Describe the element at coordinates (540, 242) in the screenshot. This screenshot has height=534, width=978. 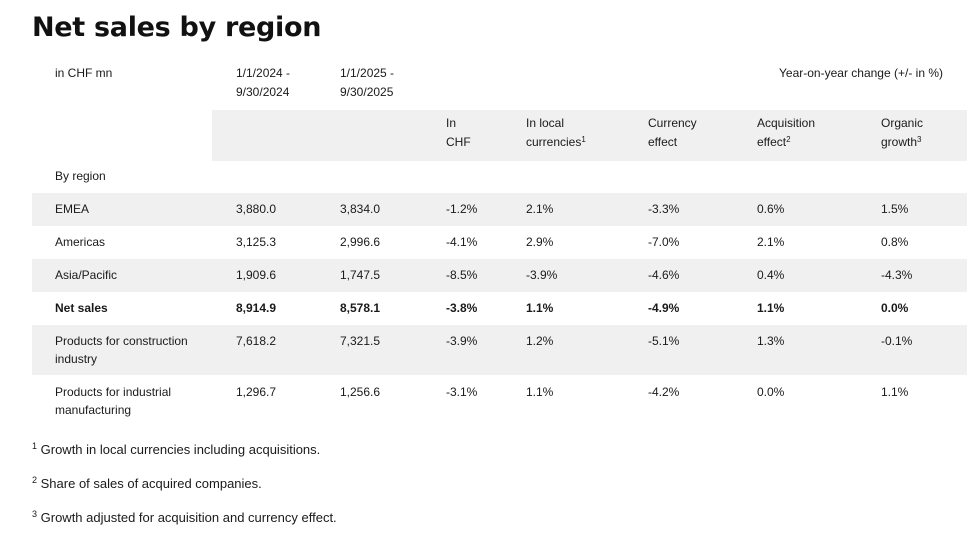
I see `change-local: 2.9%` at that location.